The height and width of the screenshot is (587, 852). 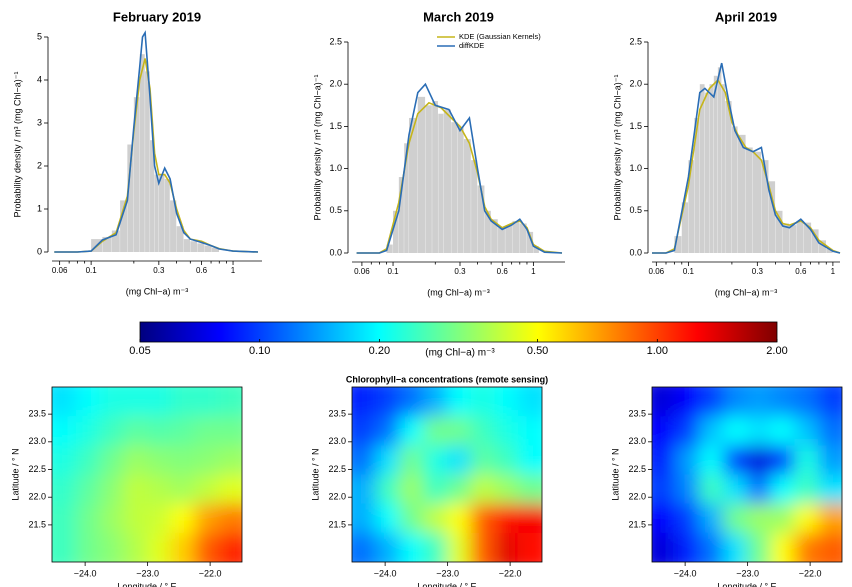 What do you see at coordinates (657, 351) in the screenshot?
I see `colorbar-tick-label: 1.00` at bounding box center [657, 351].